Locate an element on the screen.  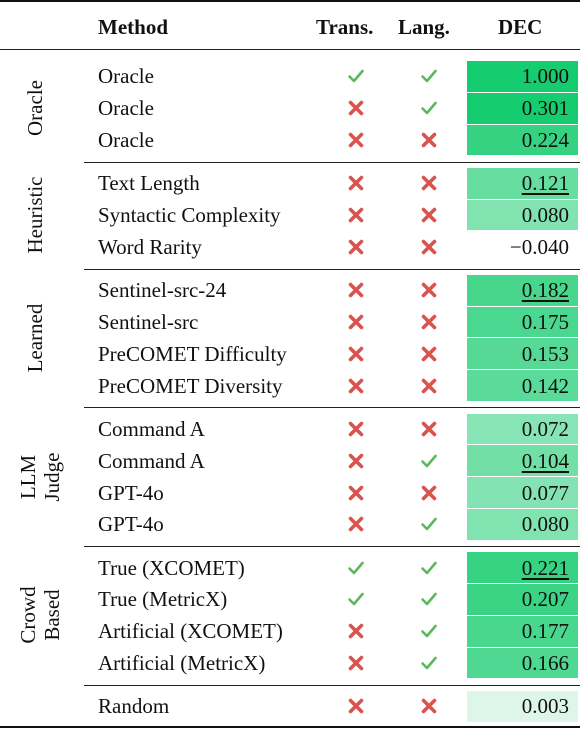
method-name: Artificial (MetricX) is located at coordinates (182, 663).